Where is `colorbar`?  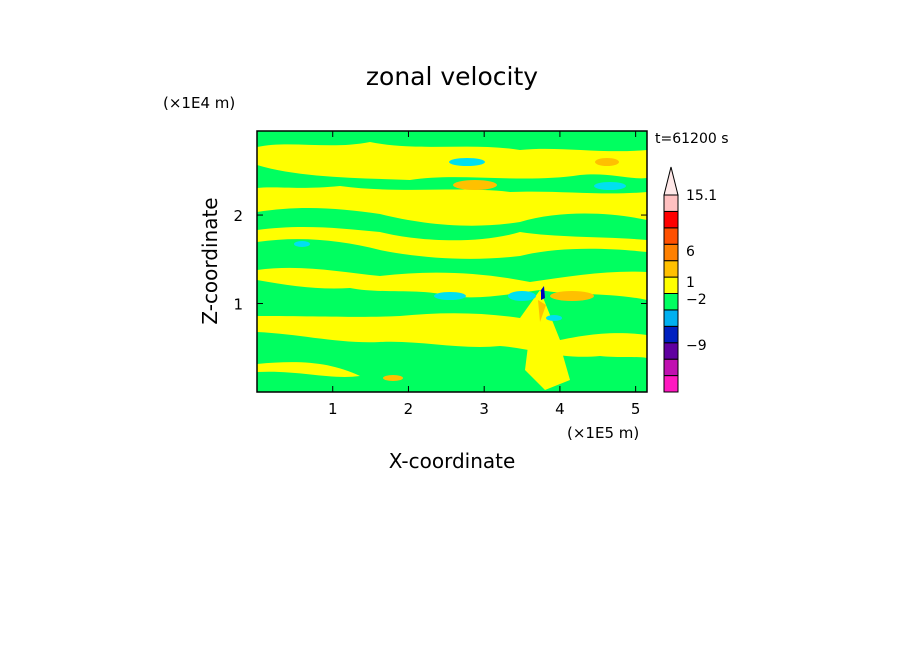 colorbar is located at coordinates (671, 279).